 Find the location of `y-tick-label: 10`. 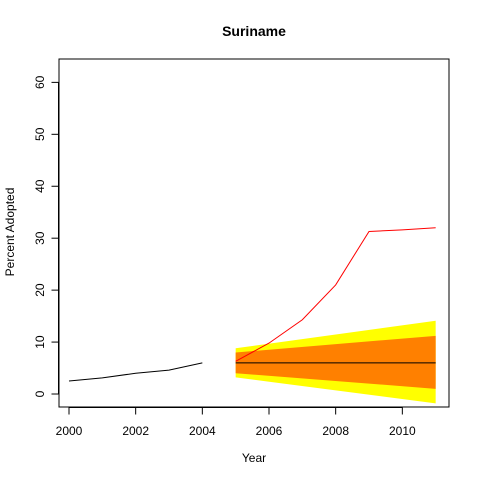

y-tick-label: 10 is located at coordinates (40, 342).